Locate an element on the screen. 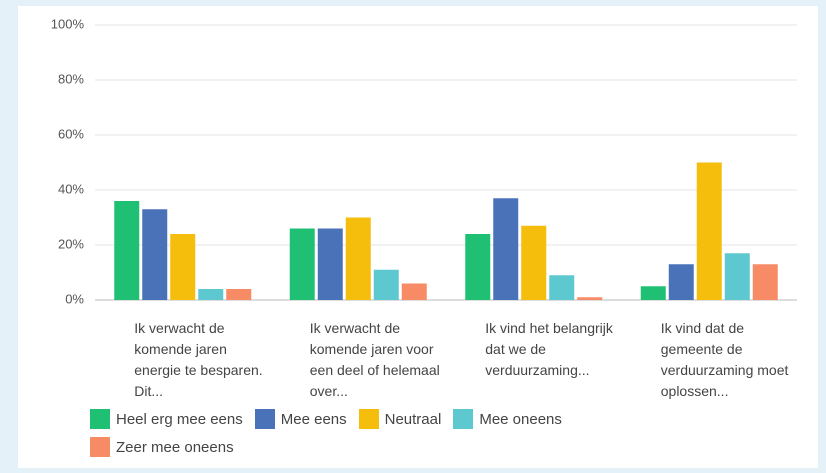  legend-label: Mee oneens is located at coordinates (520, 419).